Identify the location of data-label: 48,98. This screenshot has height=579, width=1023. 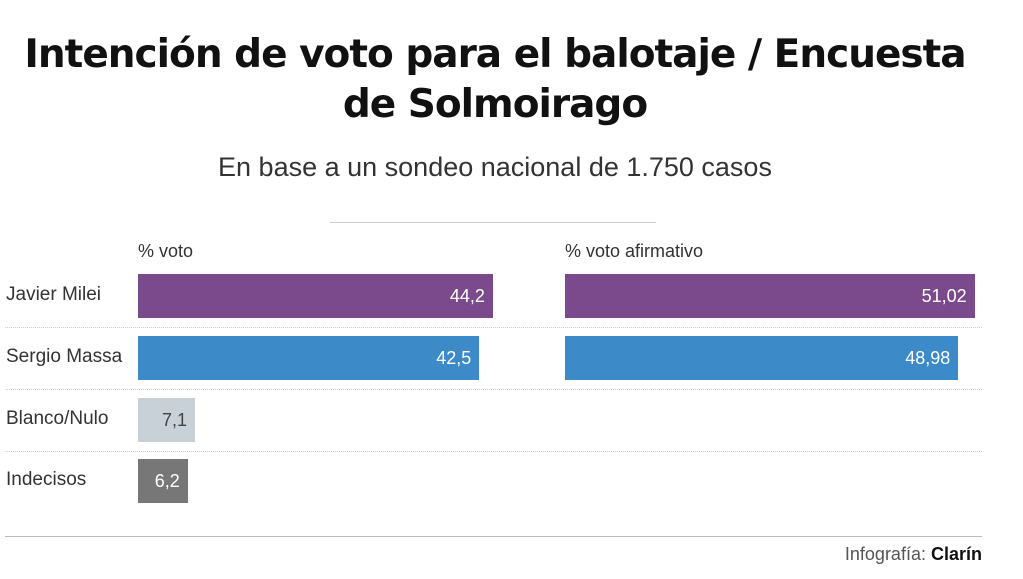
(928, 358).